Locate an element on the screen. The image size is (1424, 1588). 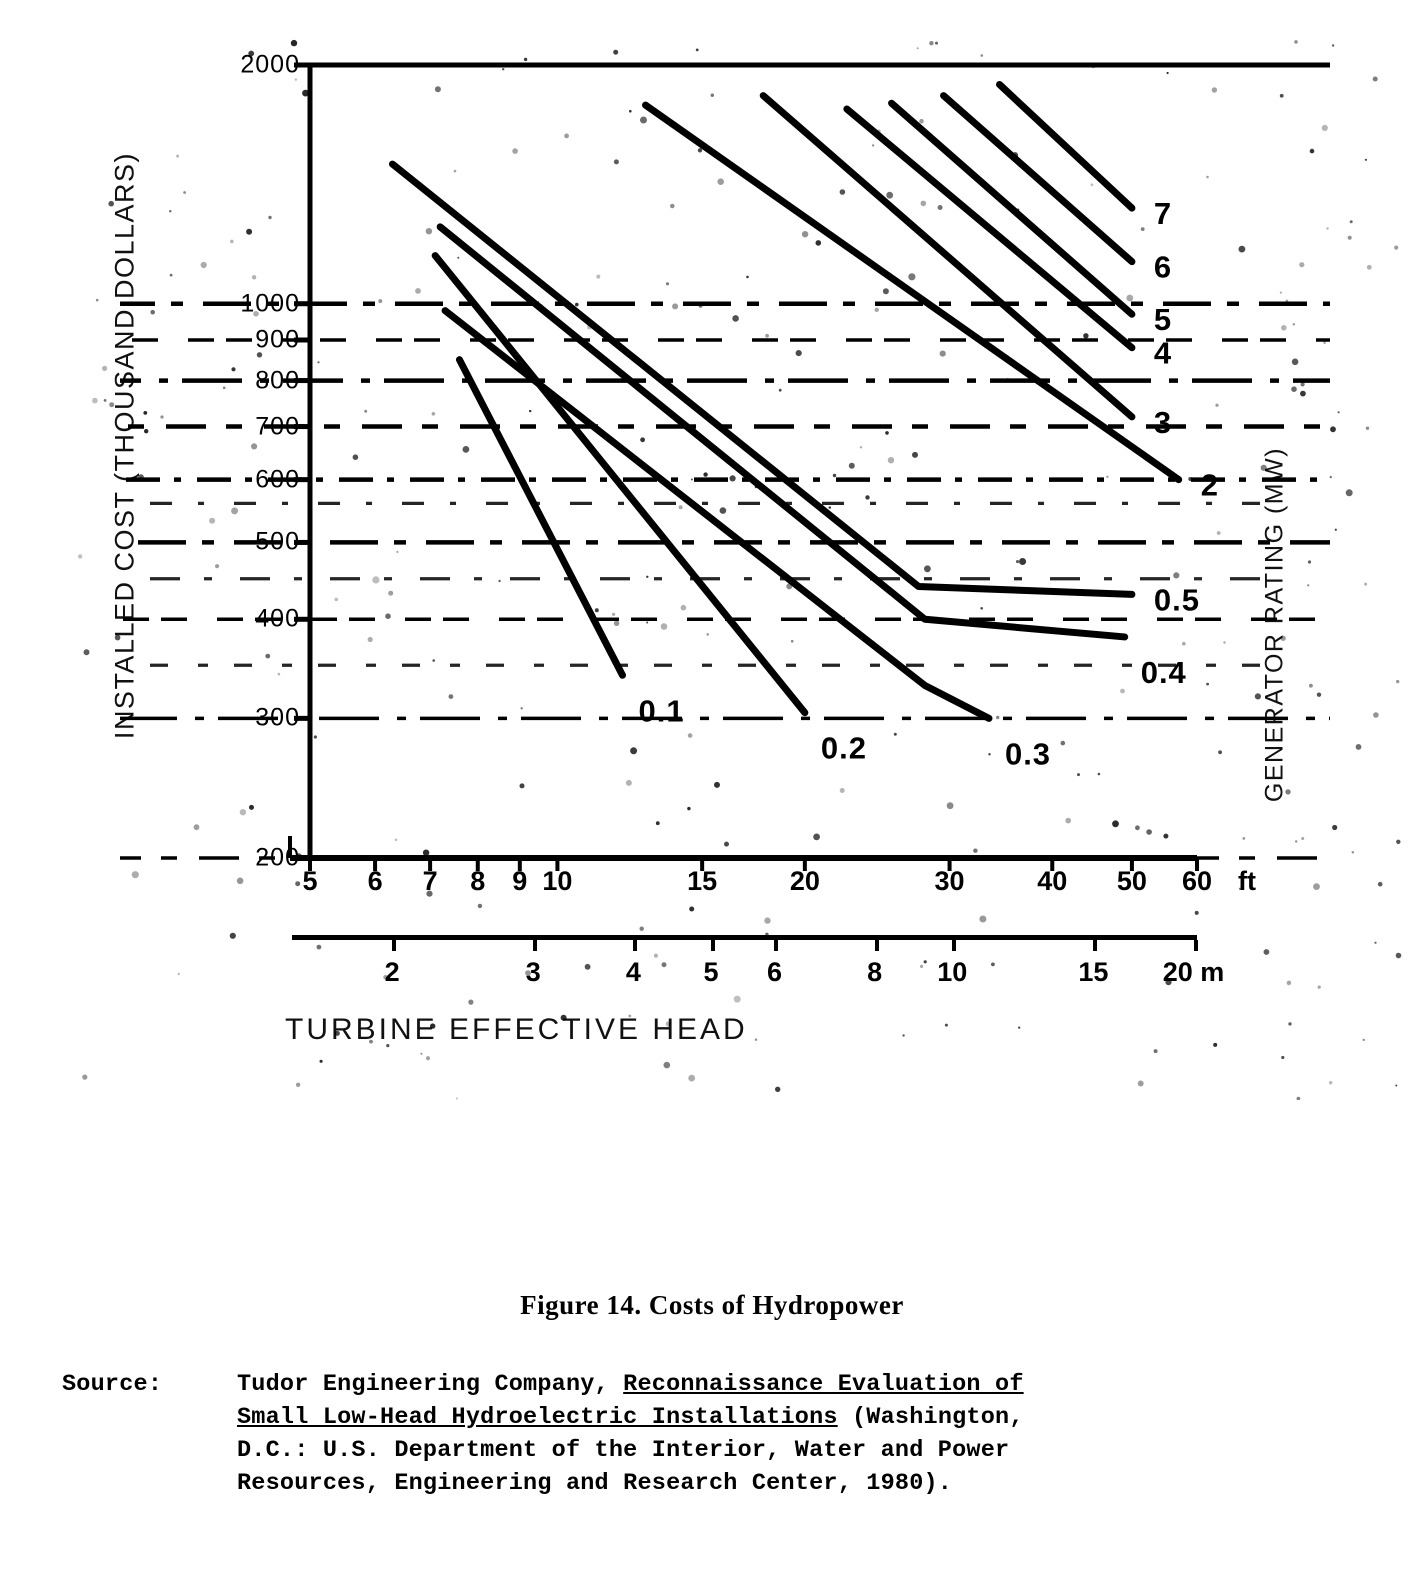
x-axis-tick-labels: 5 6 7 8 9 10 15 20 30 40 50 60 ft is located at coordinates (712, 886).